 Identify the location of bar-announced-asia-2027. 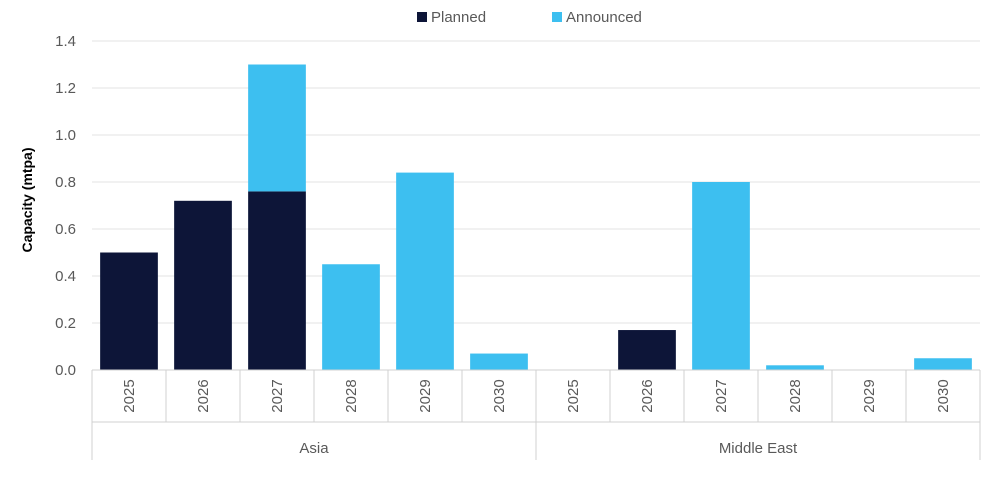
(277, 128).